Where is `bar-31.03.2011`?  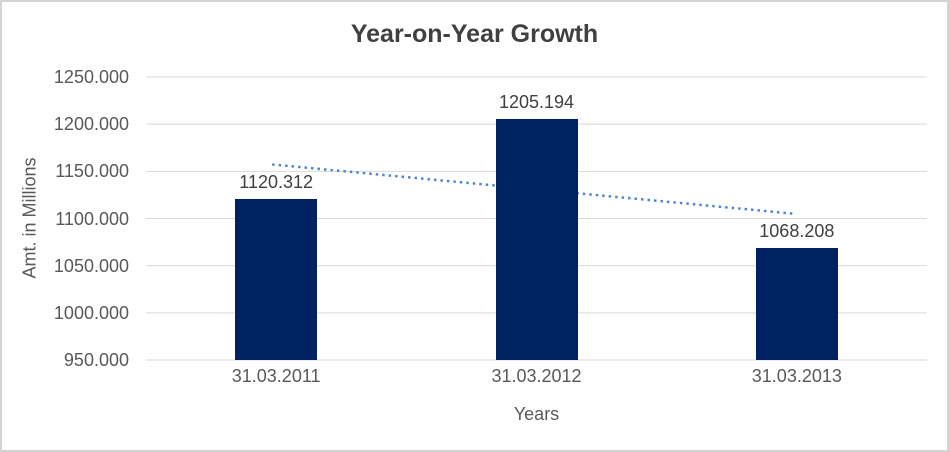
bar-31.03.2011 is located at coordinates (276, 279).